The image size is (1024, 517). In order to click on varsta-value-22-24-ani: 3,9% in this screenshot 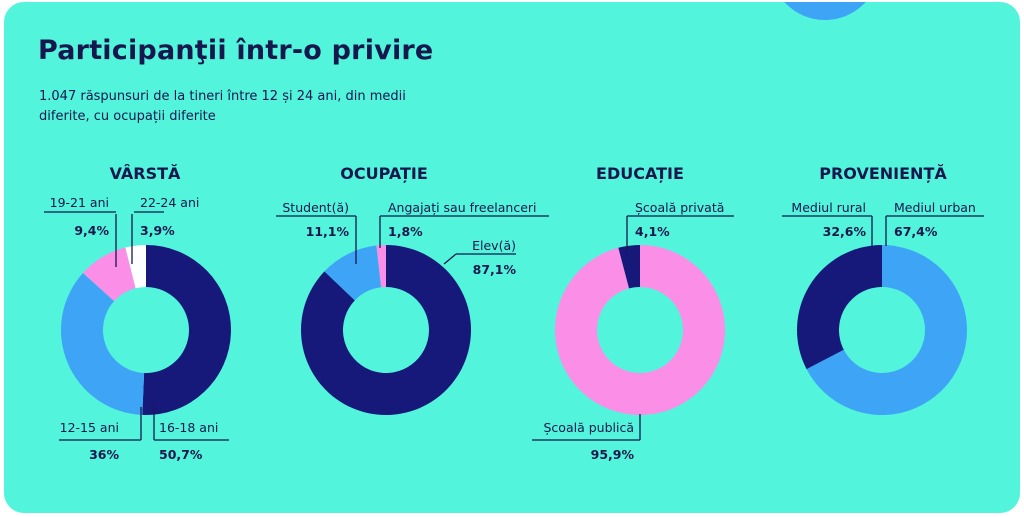, I will do `click(157, 230)`.